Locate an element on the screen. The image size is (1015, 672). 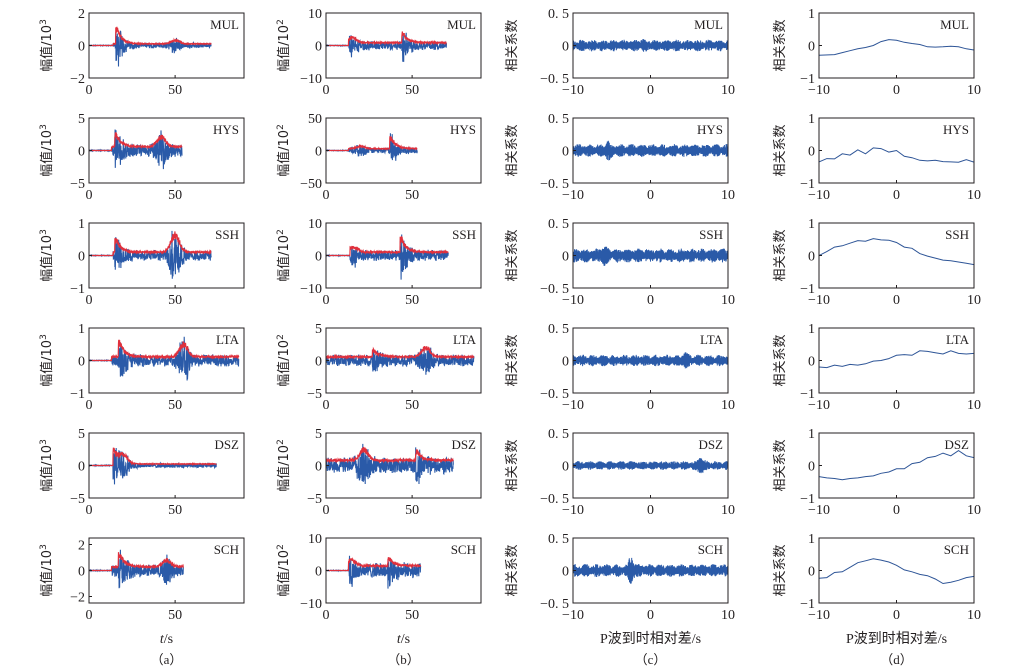
panel-caption: （a） is located at coordinates (167, 659).